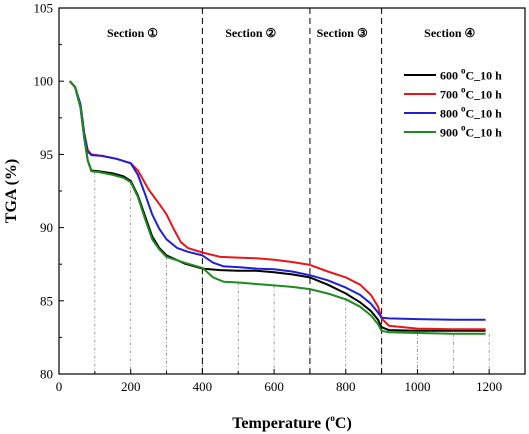  What do you see at coordinates (46, 227) in the screenshot?
I see `y-tick-label-2: 90` at bounding box center [46, 227].